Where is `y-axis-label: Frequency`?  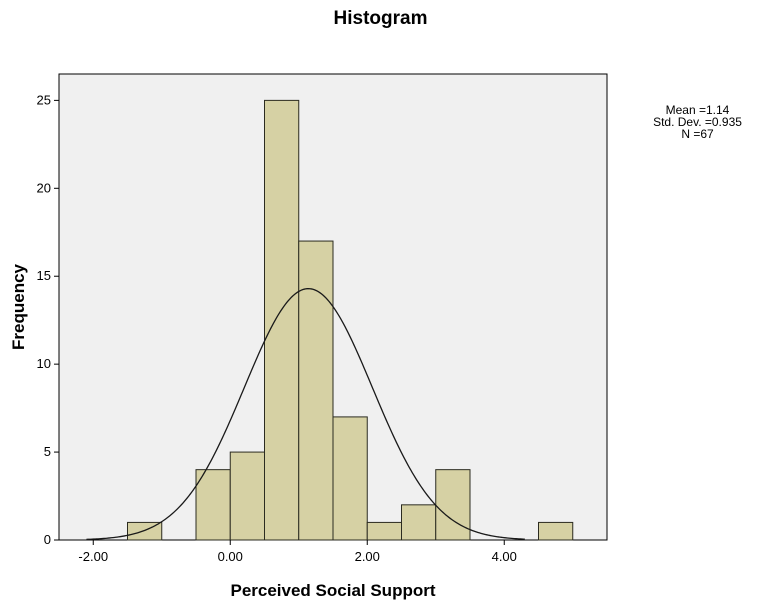 y-axis-label: Frequency is located at coordinates (18, 306).